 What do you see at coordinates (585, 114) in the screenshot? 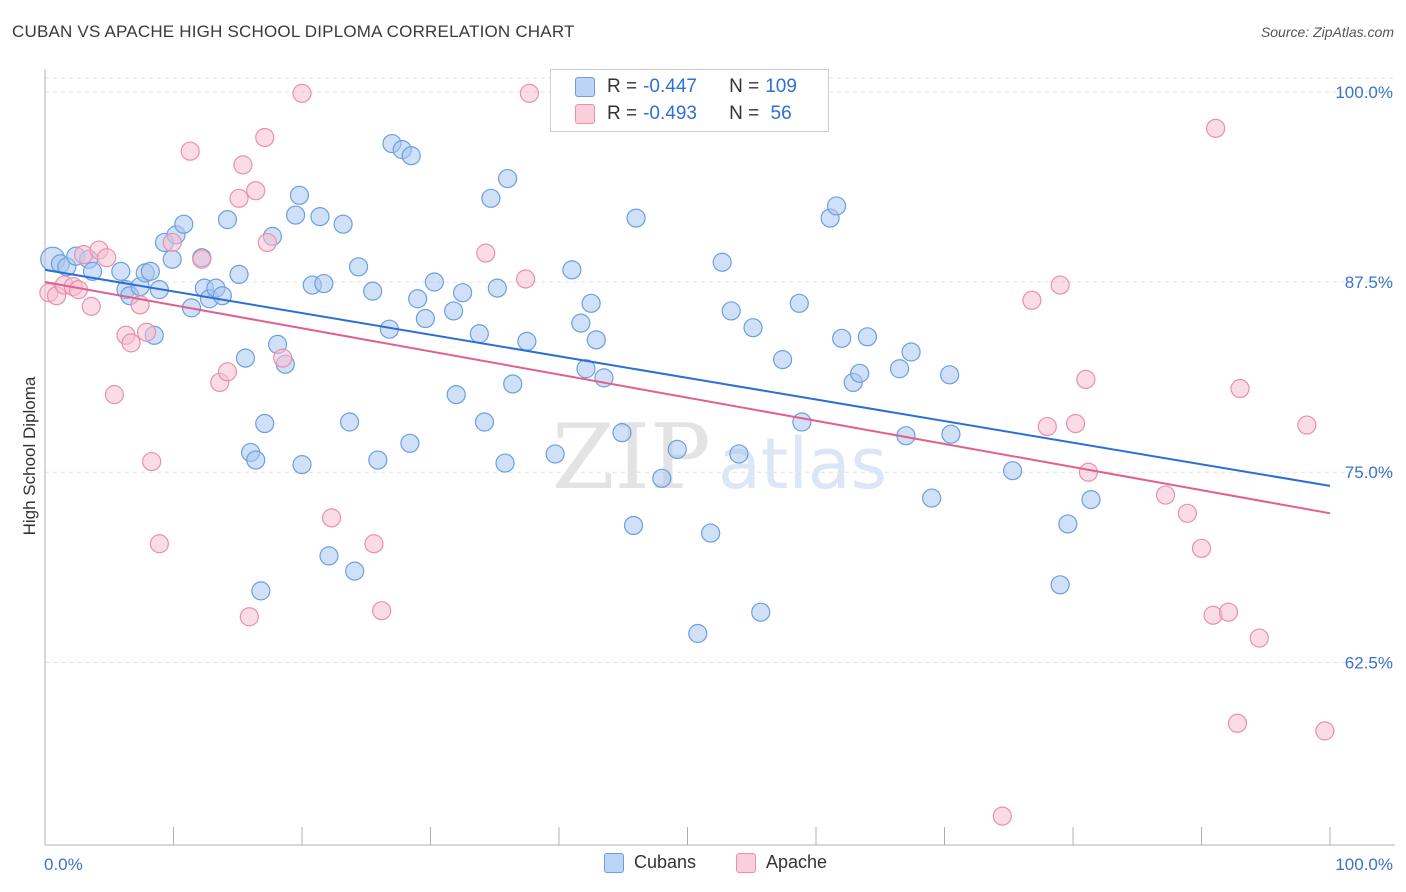
I see `apache-swatch-icon` at bounding box center [585, 114].